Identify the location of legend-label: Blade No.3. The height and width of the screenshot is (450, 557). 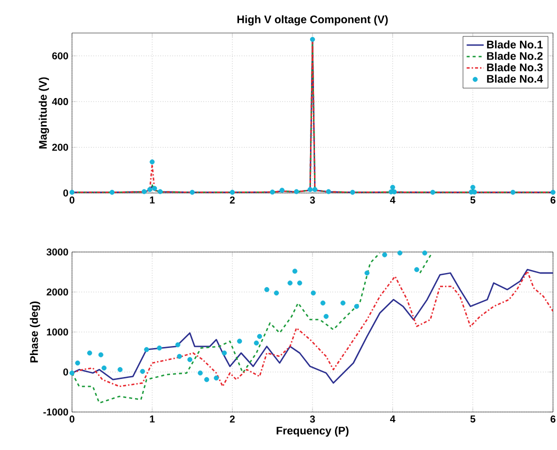
(515, 67).